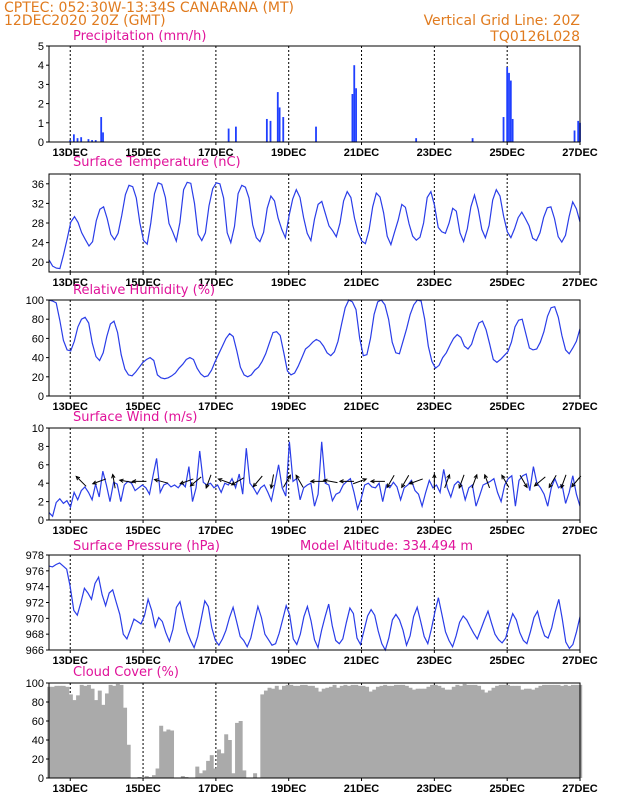  Describe the element at coordinates (135, 417) in the screenshot. I see `panel-title: Surface Wind (m/s)` at that location.